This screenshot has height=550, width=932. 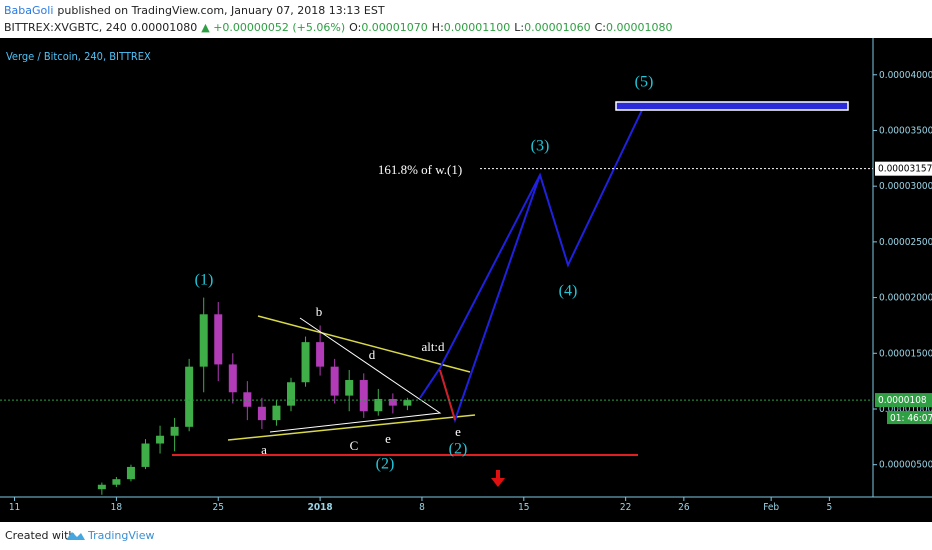 What do you see at coordinates (644, 82) in the screenshot?
I see `wave-label: (5)` at bounding box center [644, 82].